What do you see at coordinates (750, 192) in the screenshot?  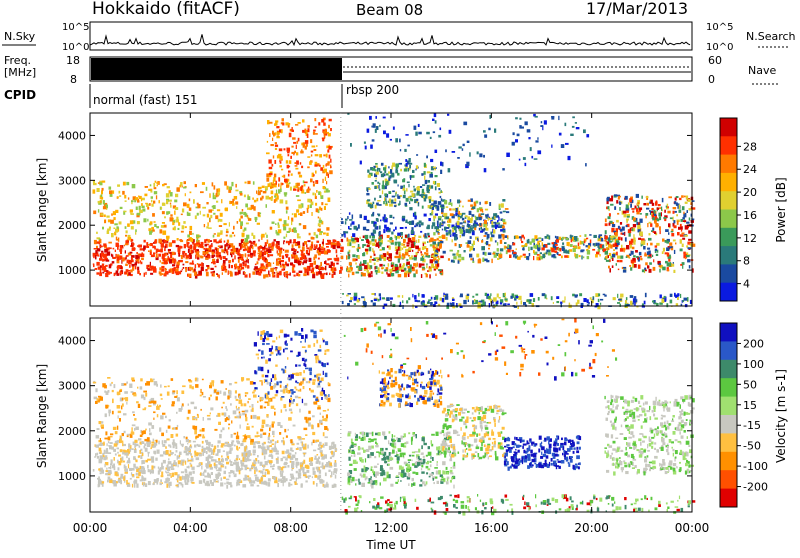 I see `colorbar-tick-label: 20` at bounding box center [750, 192].